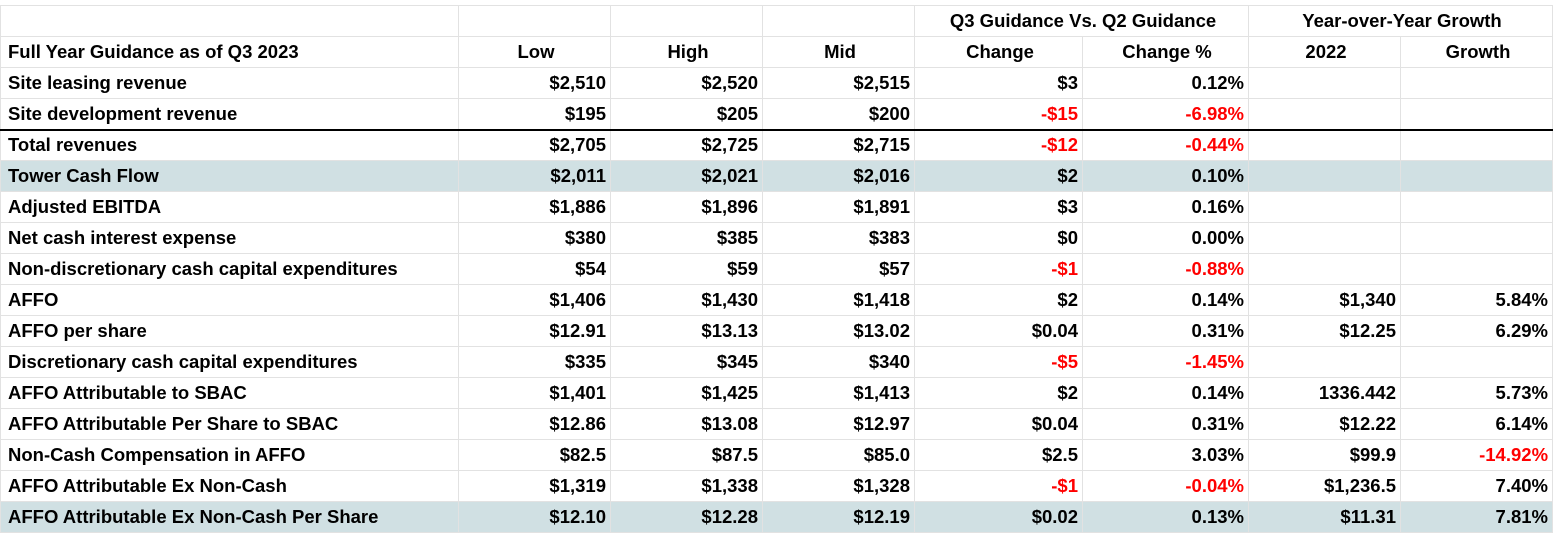 This screenshot has height=556, width=1558. Describe the element at coordinates (686, 114) in the screenshot. I see `cell: $205` at that location.